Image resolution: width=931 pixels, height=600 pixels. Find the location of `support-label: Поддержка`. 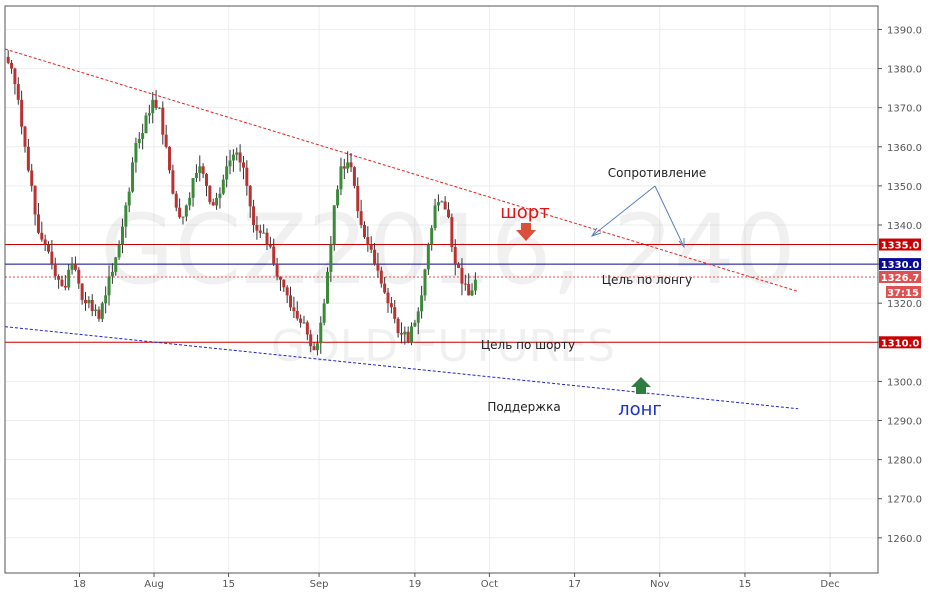

support-label: Поддержка is located at coordinates (523, 407).